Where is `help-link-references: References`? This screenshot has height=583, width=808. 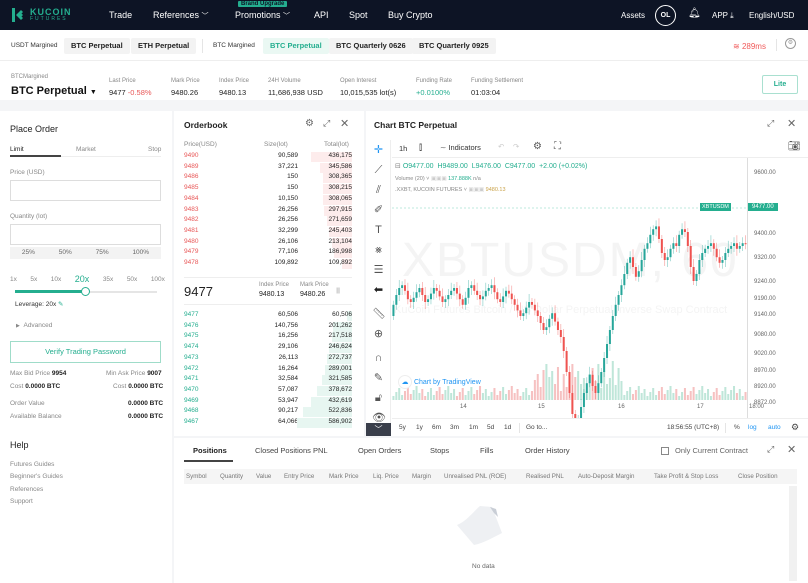 help-link-references: References is located at coordinates (27, 489).